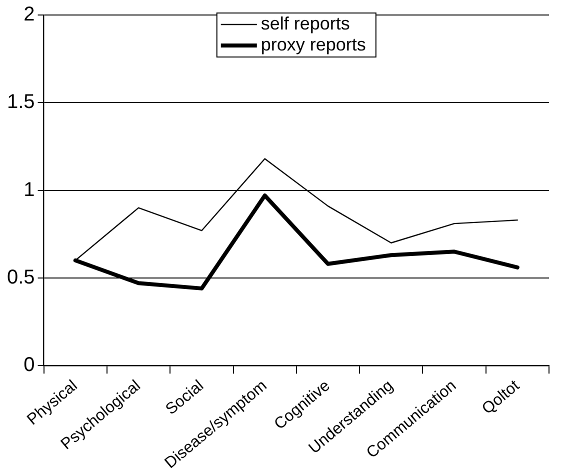  I want to click on y-tick-label: 1, so click(29, 189).